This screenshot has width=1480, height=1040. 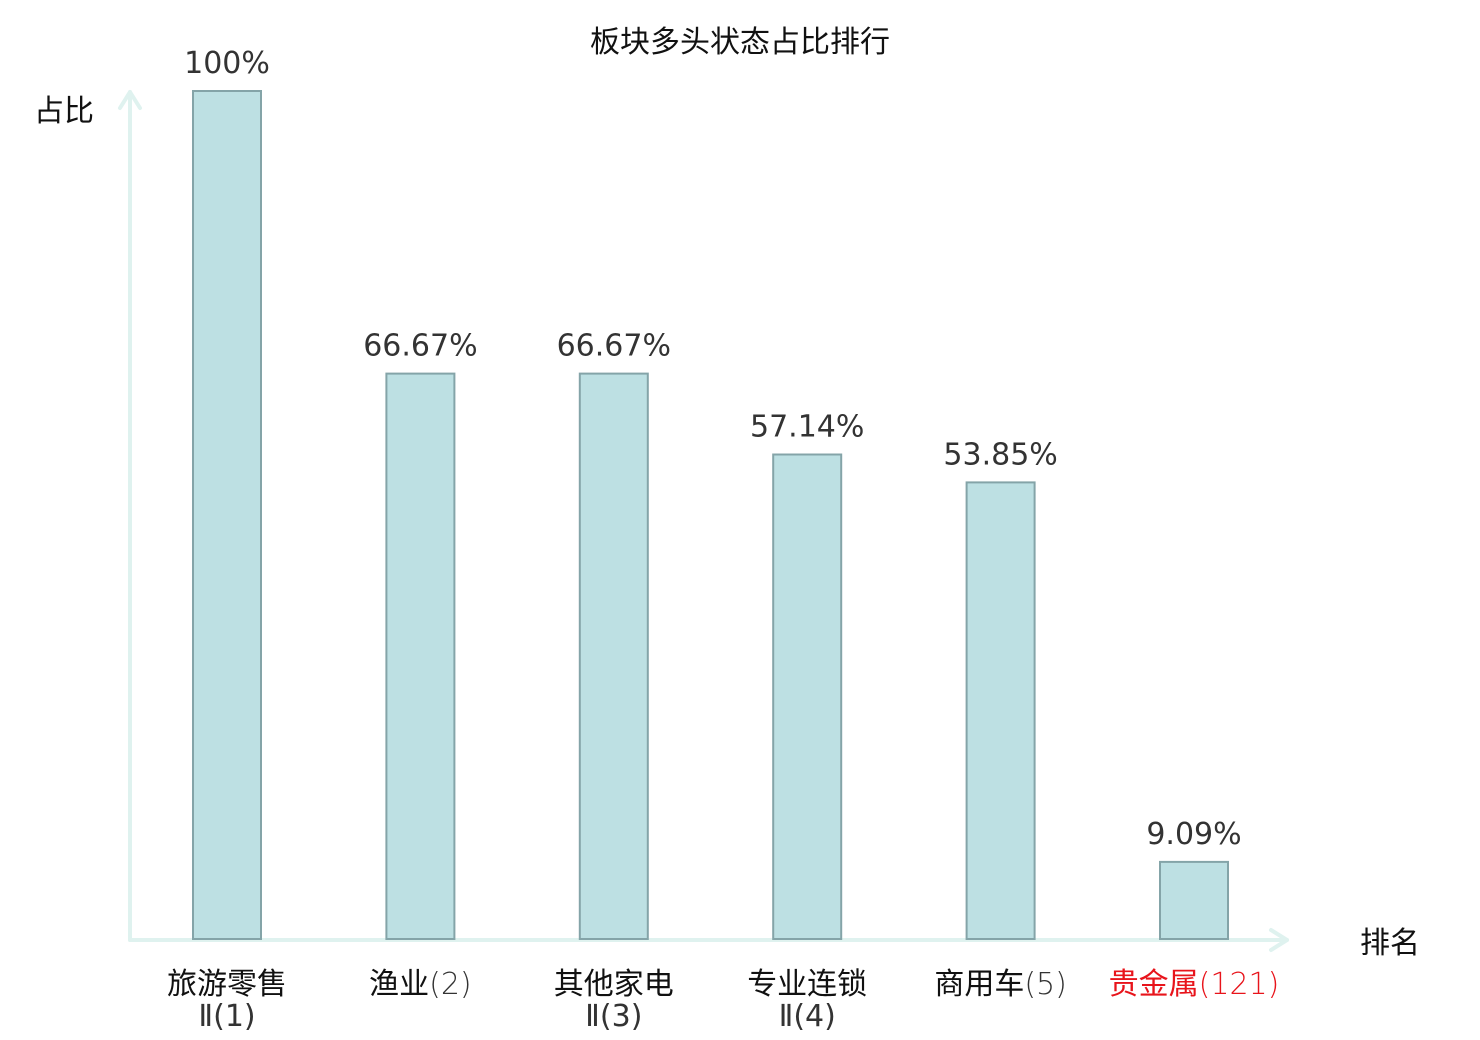 What do you see at coordinates (227, 984) in the screenshot?
I see `category-name-1: 旅游零售` at bounding box center [227, 984].